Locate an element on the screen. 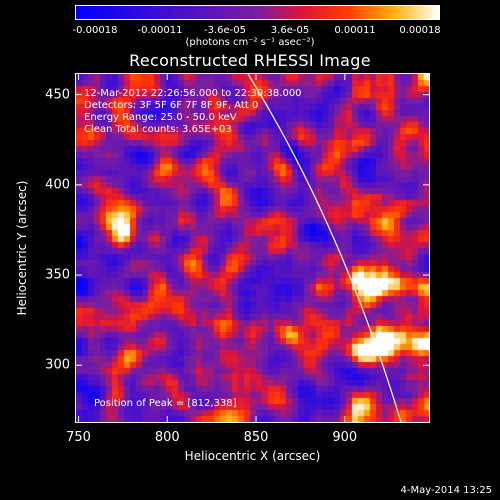  colorbar is located at coordinates (257, 12).